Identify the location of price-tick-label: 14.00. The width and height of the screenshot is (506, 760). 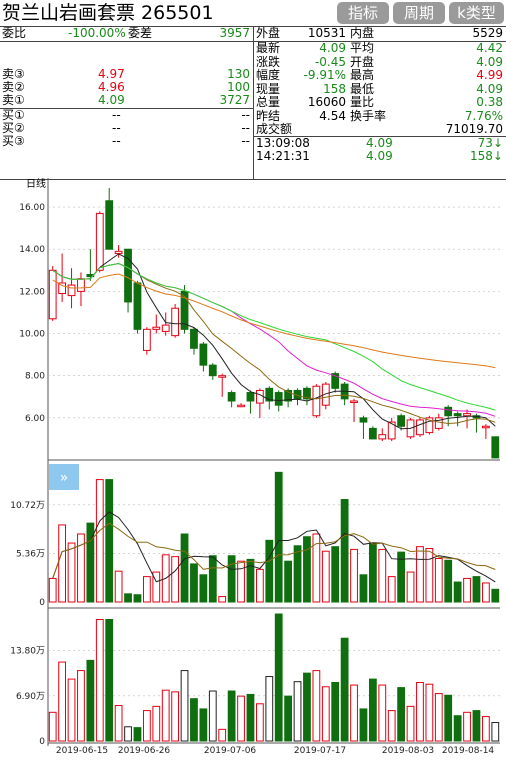
(32, 250).